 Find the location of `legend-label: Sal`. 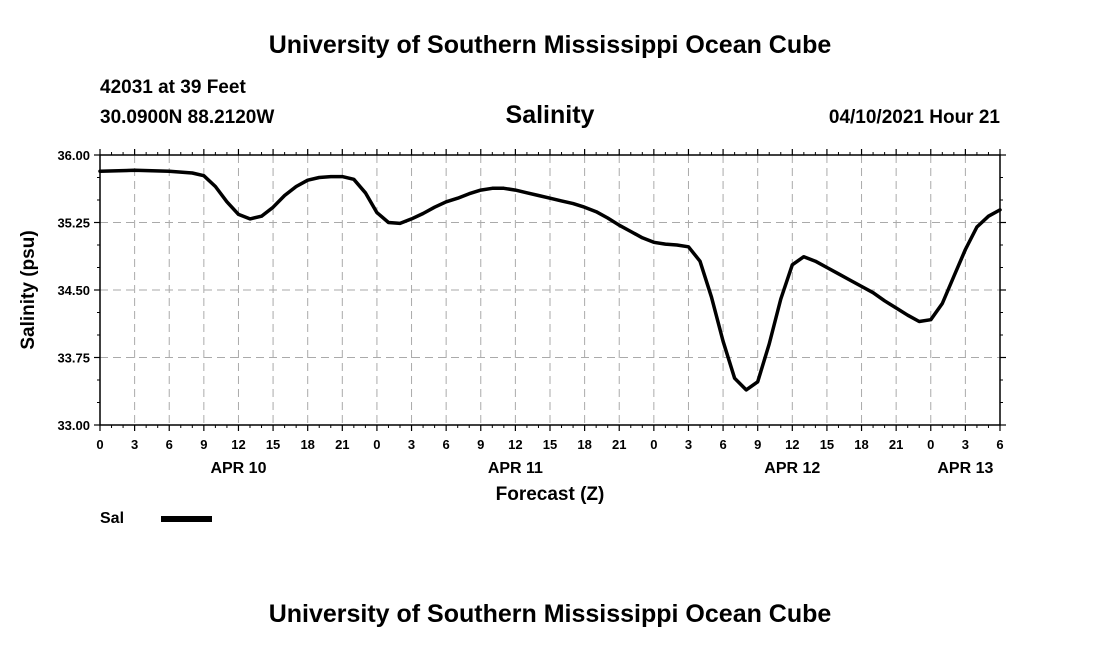

legend-label: Sal is located at coordinates (112, 518).